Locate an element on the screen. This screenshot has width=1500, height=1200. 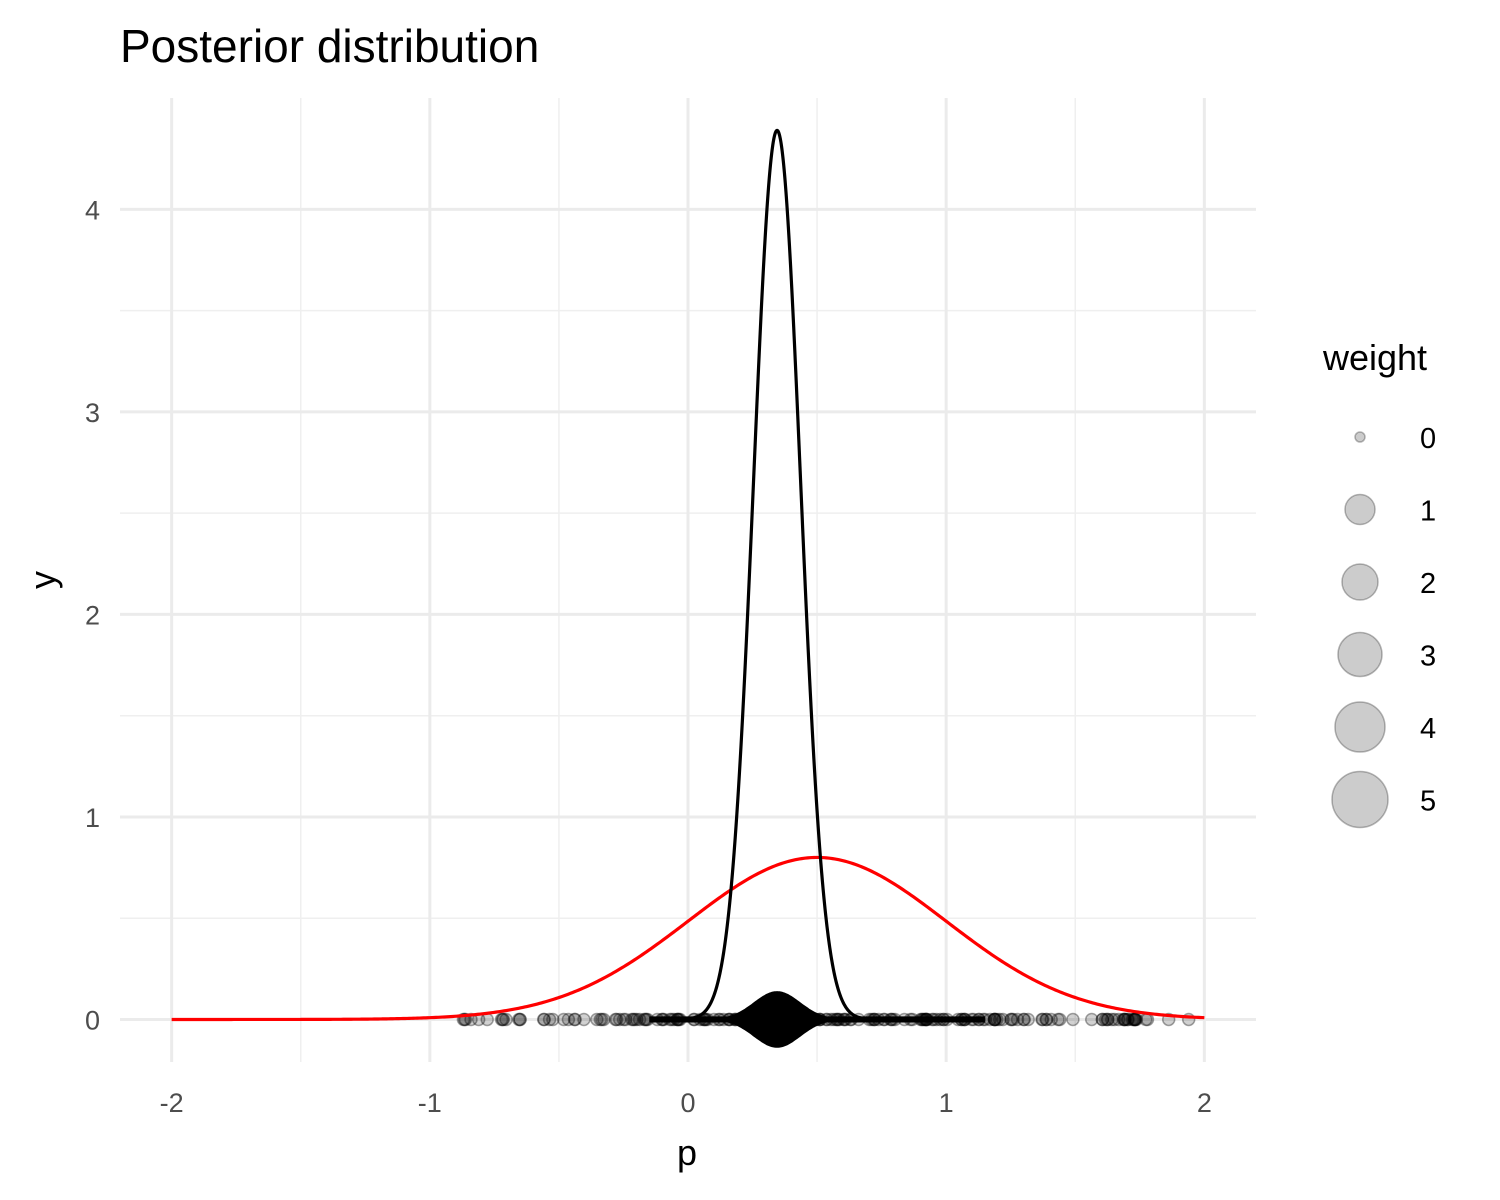
y-tick-label: 4 is located at coordinates (92, 210).